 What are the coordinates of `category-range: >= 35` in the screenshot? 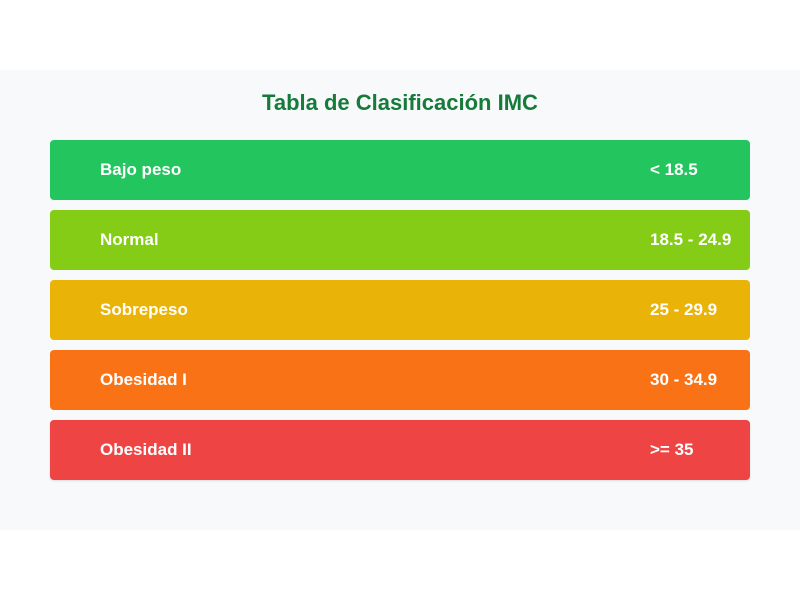 It's located at (672, 449).